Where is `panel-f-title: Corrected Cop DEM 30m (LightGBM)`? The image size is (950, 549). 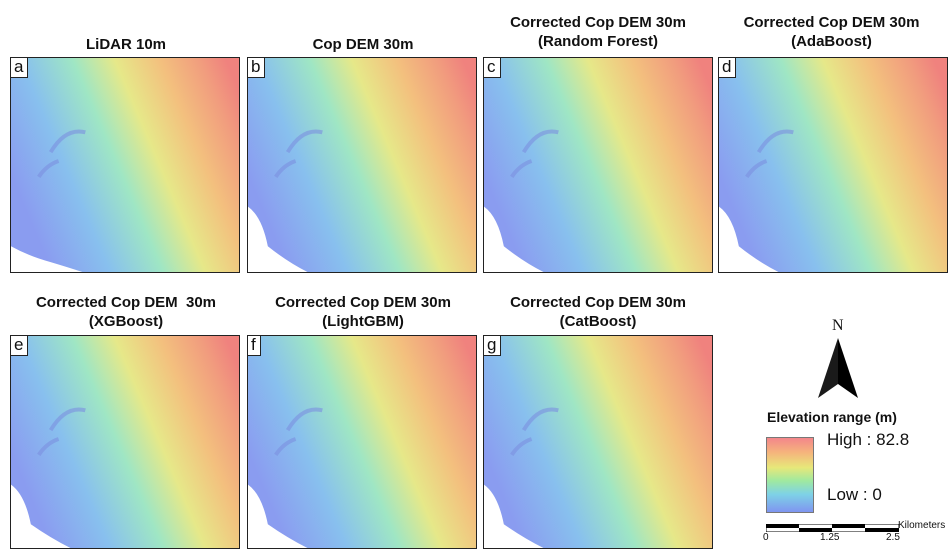 panel-f-title: Corrected Cop DEM 30m (LightGBM) is located at coordinates (363, 312).